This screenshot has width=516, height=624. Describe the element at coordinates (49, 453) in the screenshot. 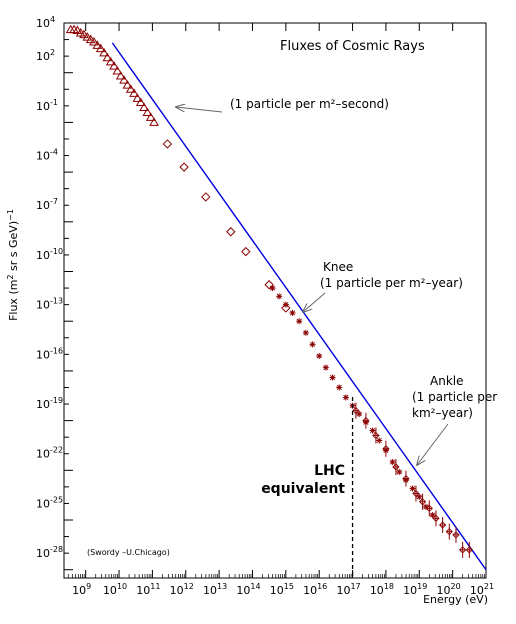

I see `y-tick-label: 10⁻²²` at that location.